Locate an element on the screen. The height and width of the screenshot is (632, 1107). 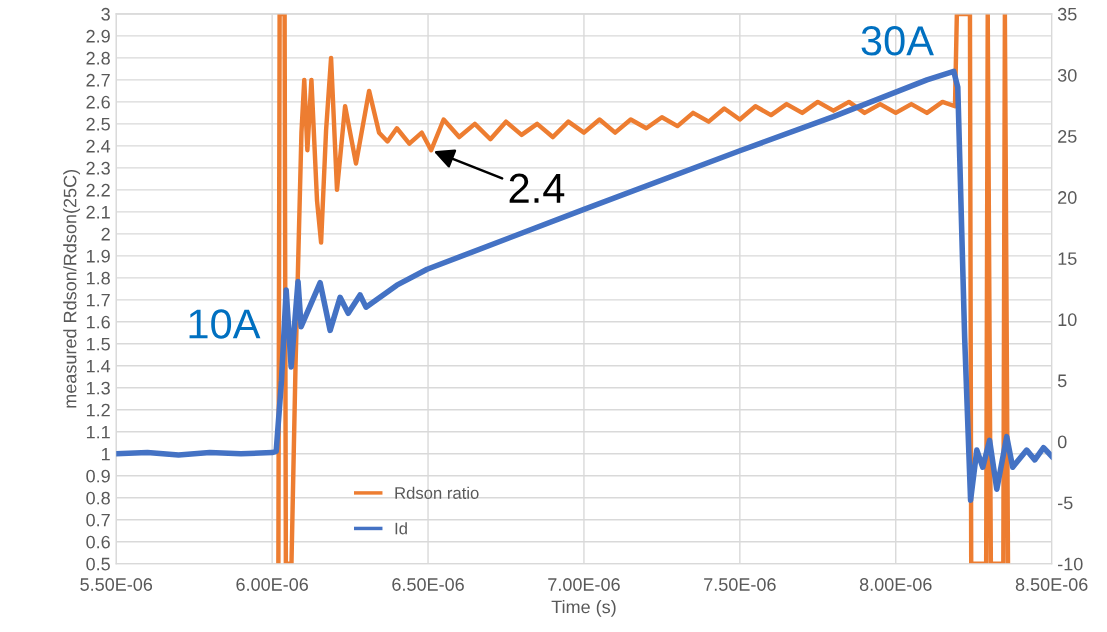
x-tick-label: 8.00E-06 is located at coordinates (895, 584).